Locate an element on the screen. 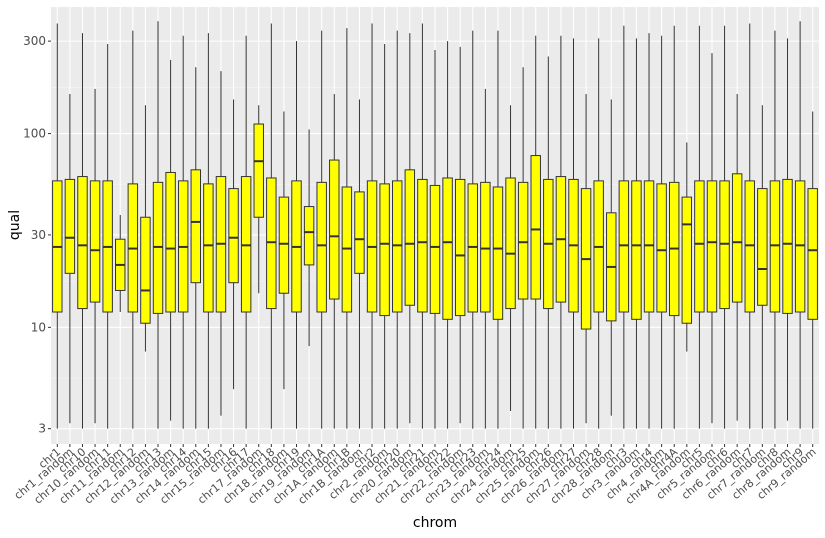 This screenshot has width=825, height=538. box-chr1 is located at coordinates (57, 226).